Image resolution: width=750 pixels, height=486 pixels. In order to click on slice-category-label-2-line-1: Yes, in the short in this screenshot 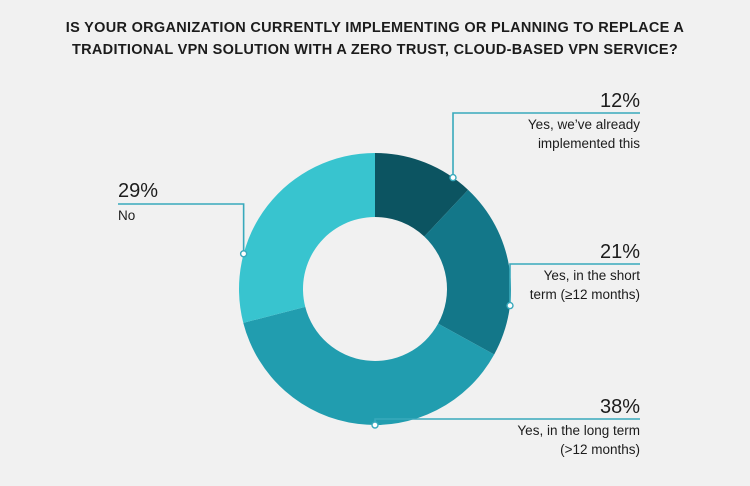, I will do `click(592, 275)`.